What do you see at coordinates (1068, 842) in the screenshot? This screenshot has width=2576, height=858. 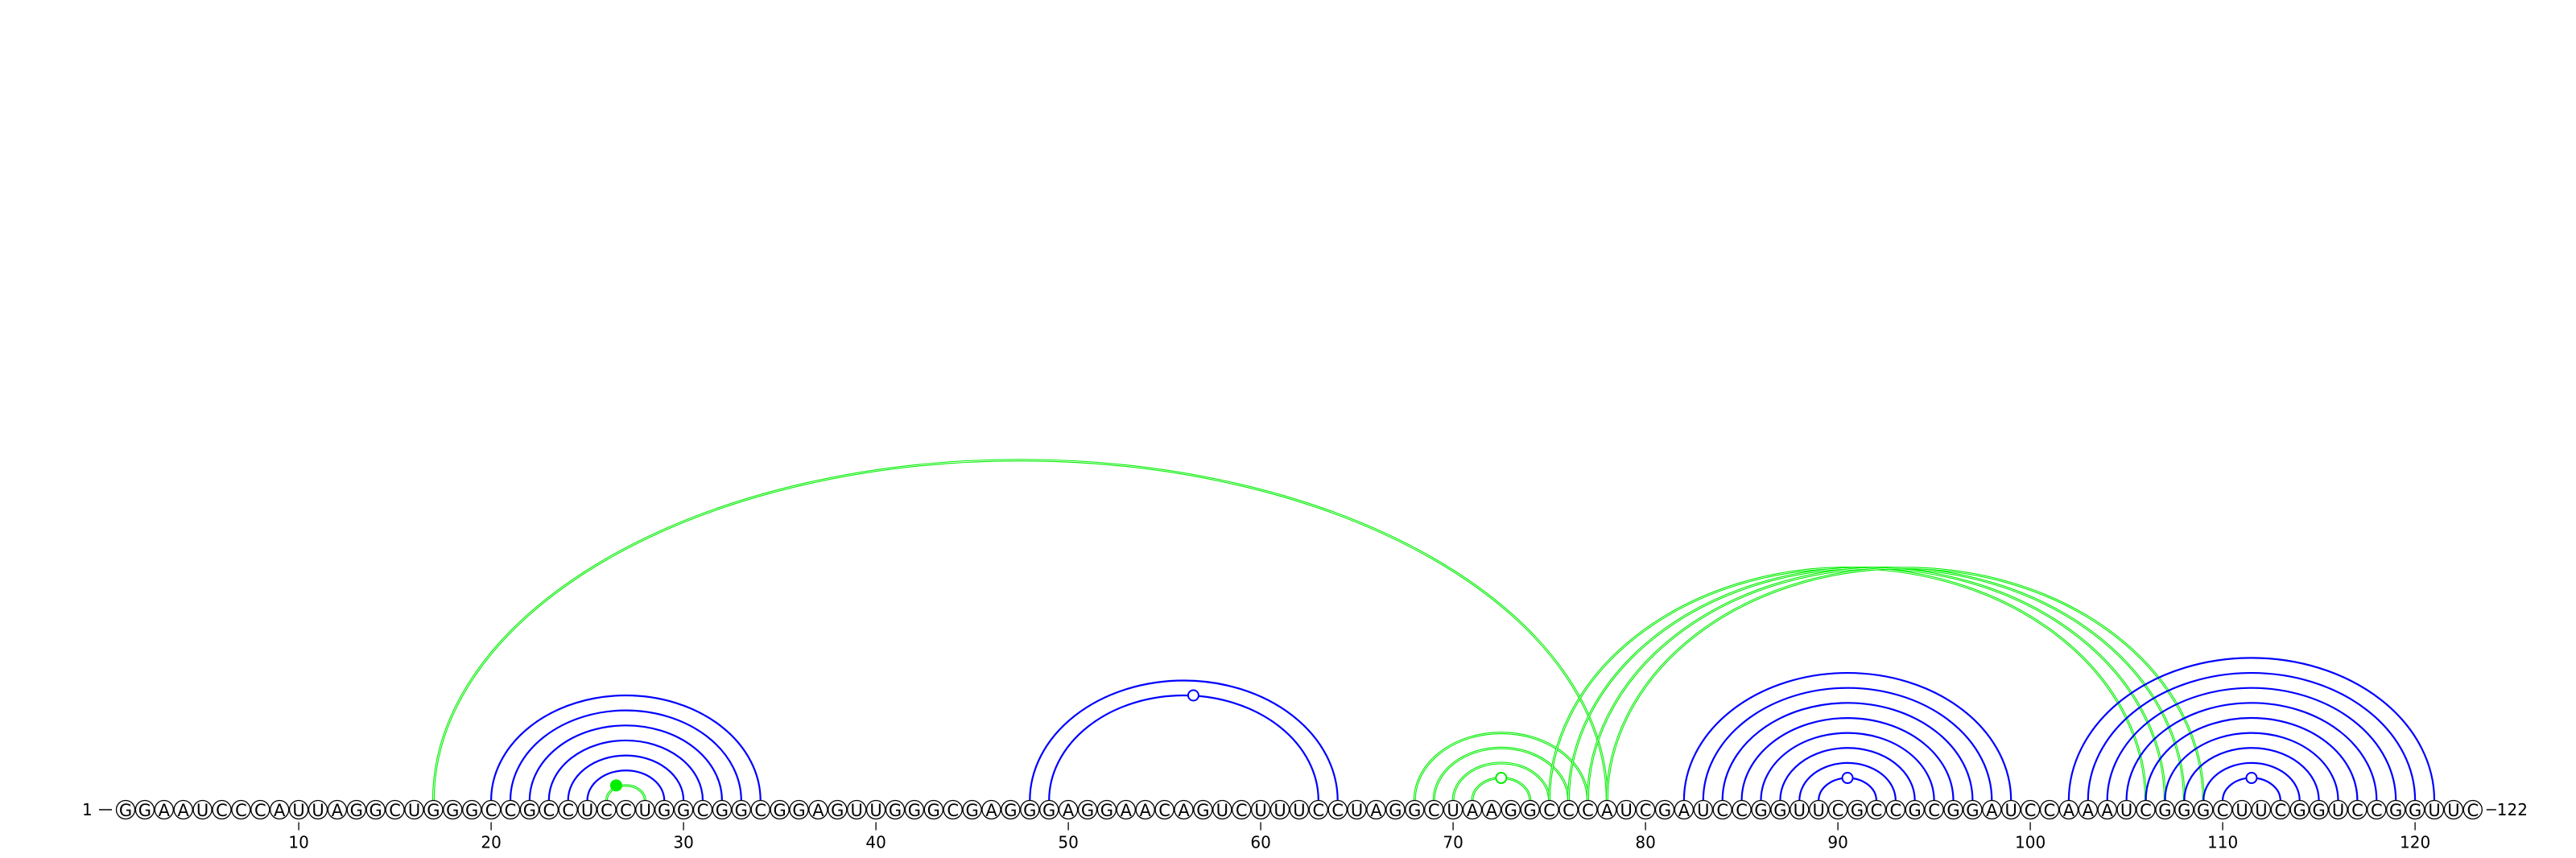 I see `tick-label: 50` at bounding box center [1068, 842].